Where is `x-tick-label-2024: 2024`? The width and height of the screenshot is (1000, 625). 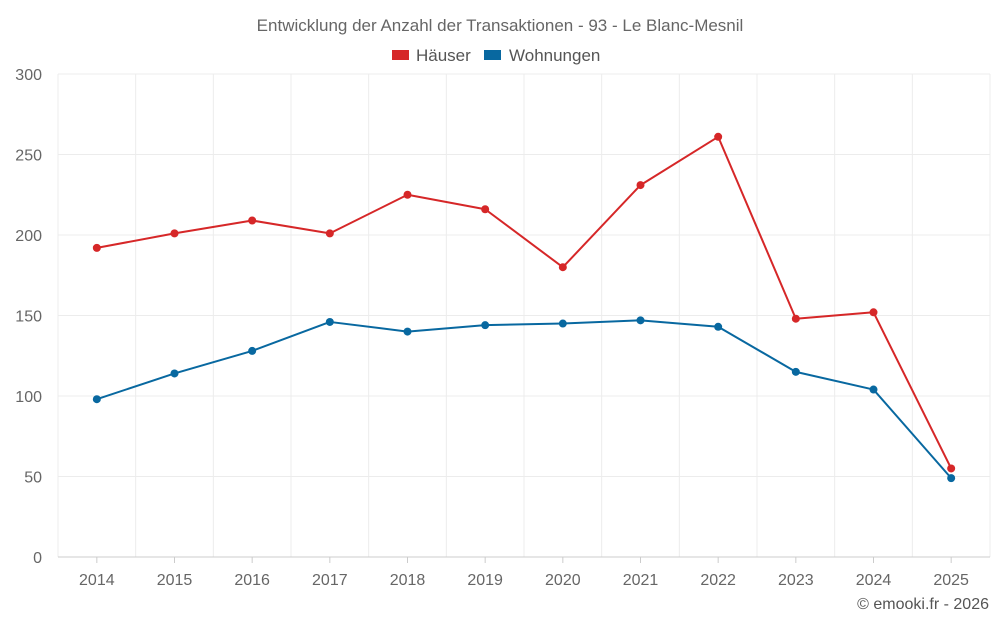 x-tick-label-2024: 2024 is located at coordinates (874, 580).